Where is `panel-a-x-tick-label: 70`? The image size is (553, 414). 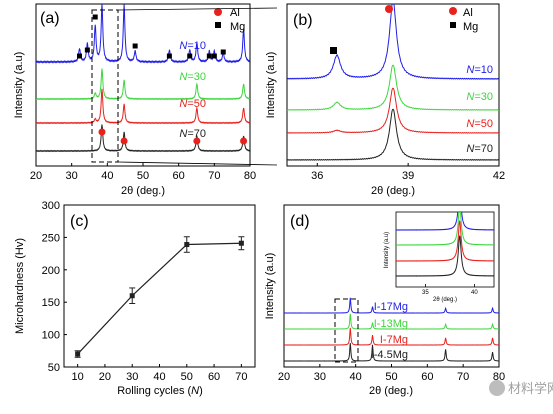 panel-a-x-tick-label: 70 is located at coordinates (214, 176).